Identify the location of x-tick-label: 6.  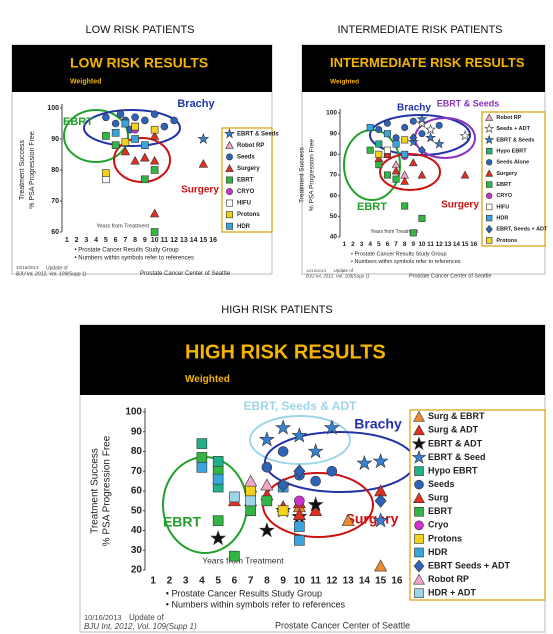
(388, 244).